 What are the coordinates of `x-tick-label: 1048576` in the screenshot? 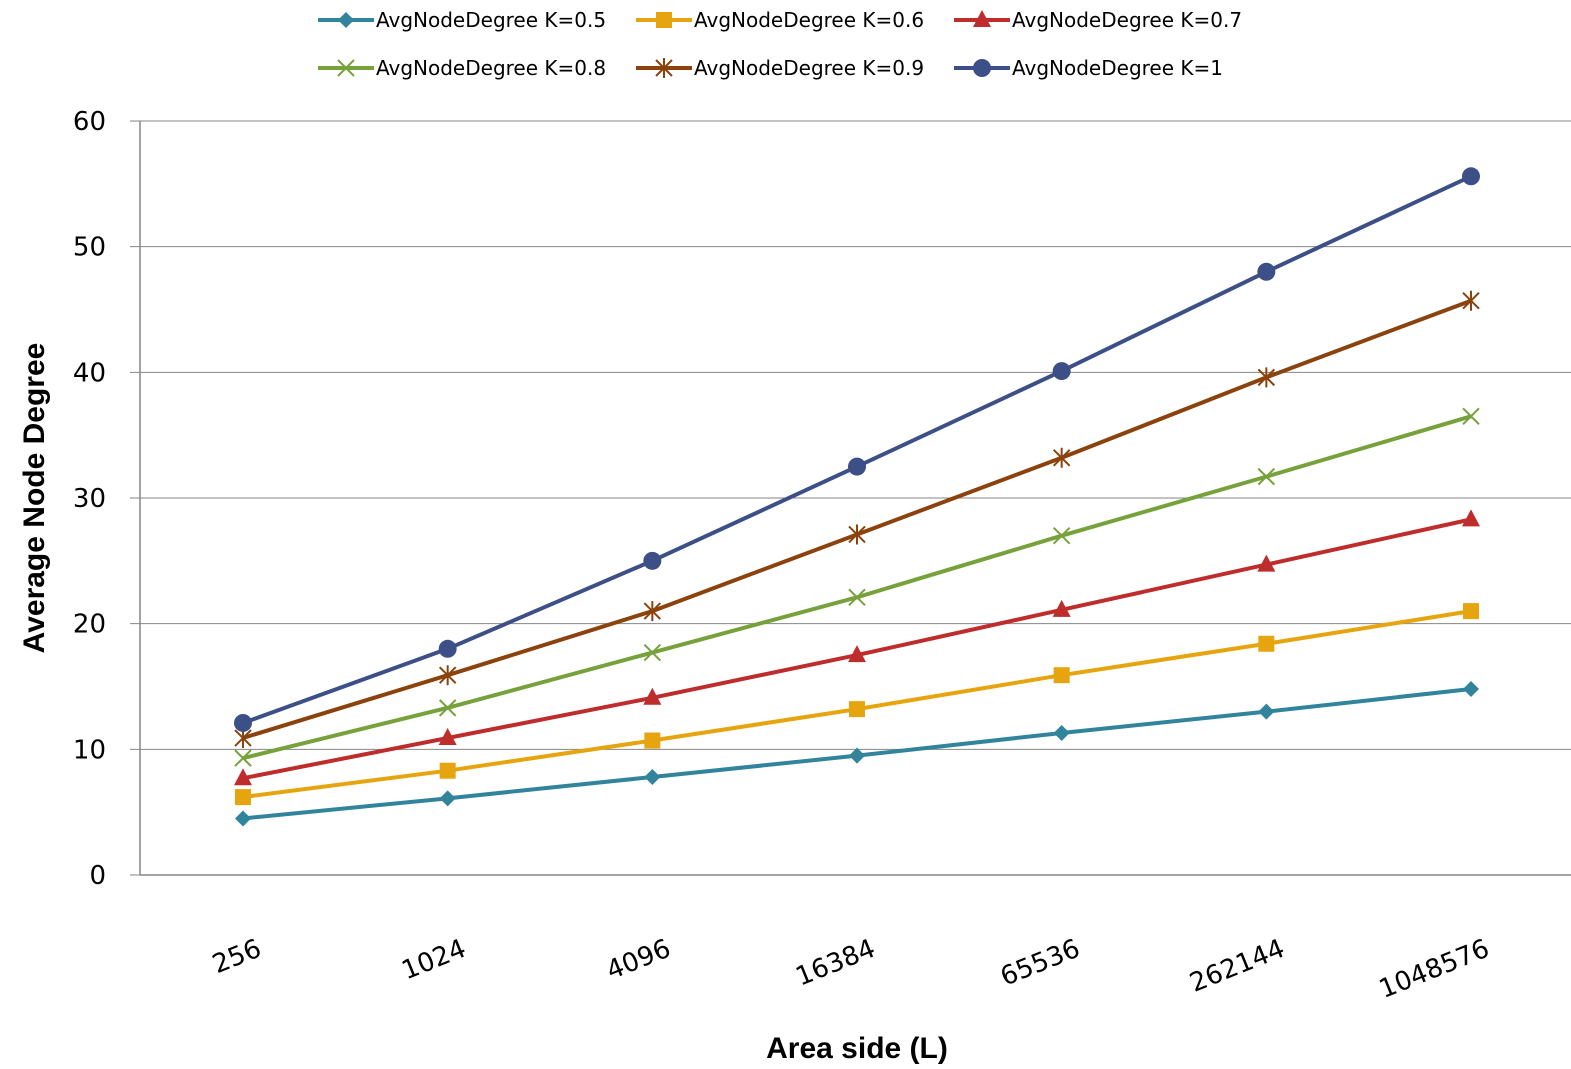 It's located at (1434, 969).